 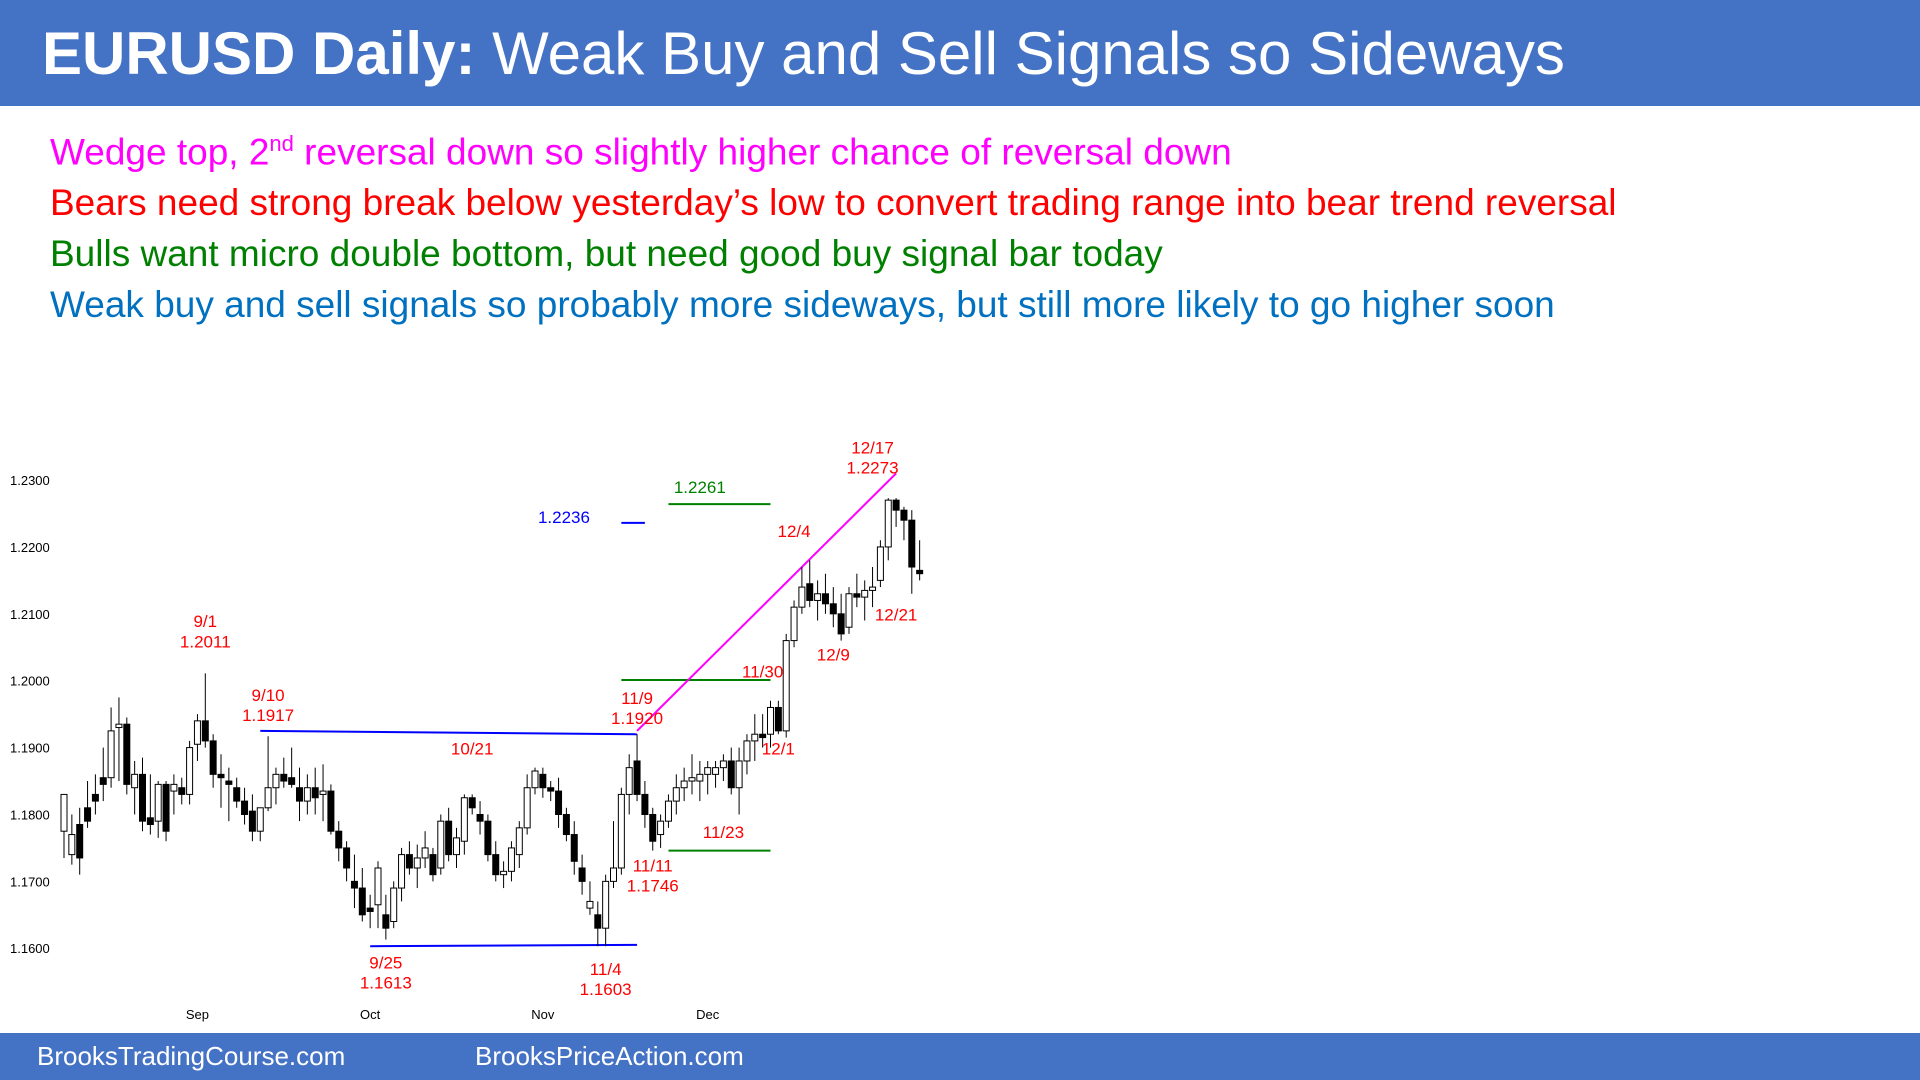 What do you see at coordinates (872, 447) in the screenshot?
I see `annotation-label: 12/17` at bounding box center [872, 447].